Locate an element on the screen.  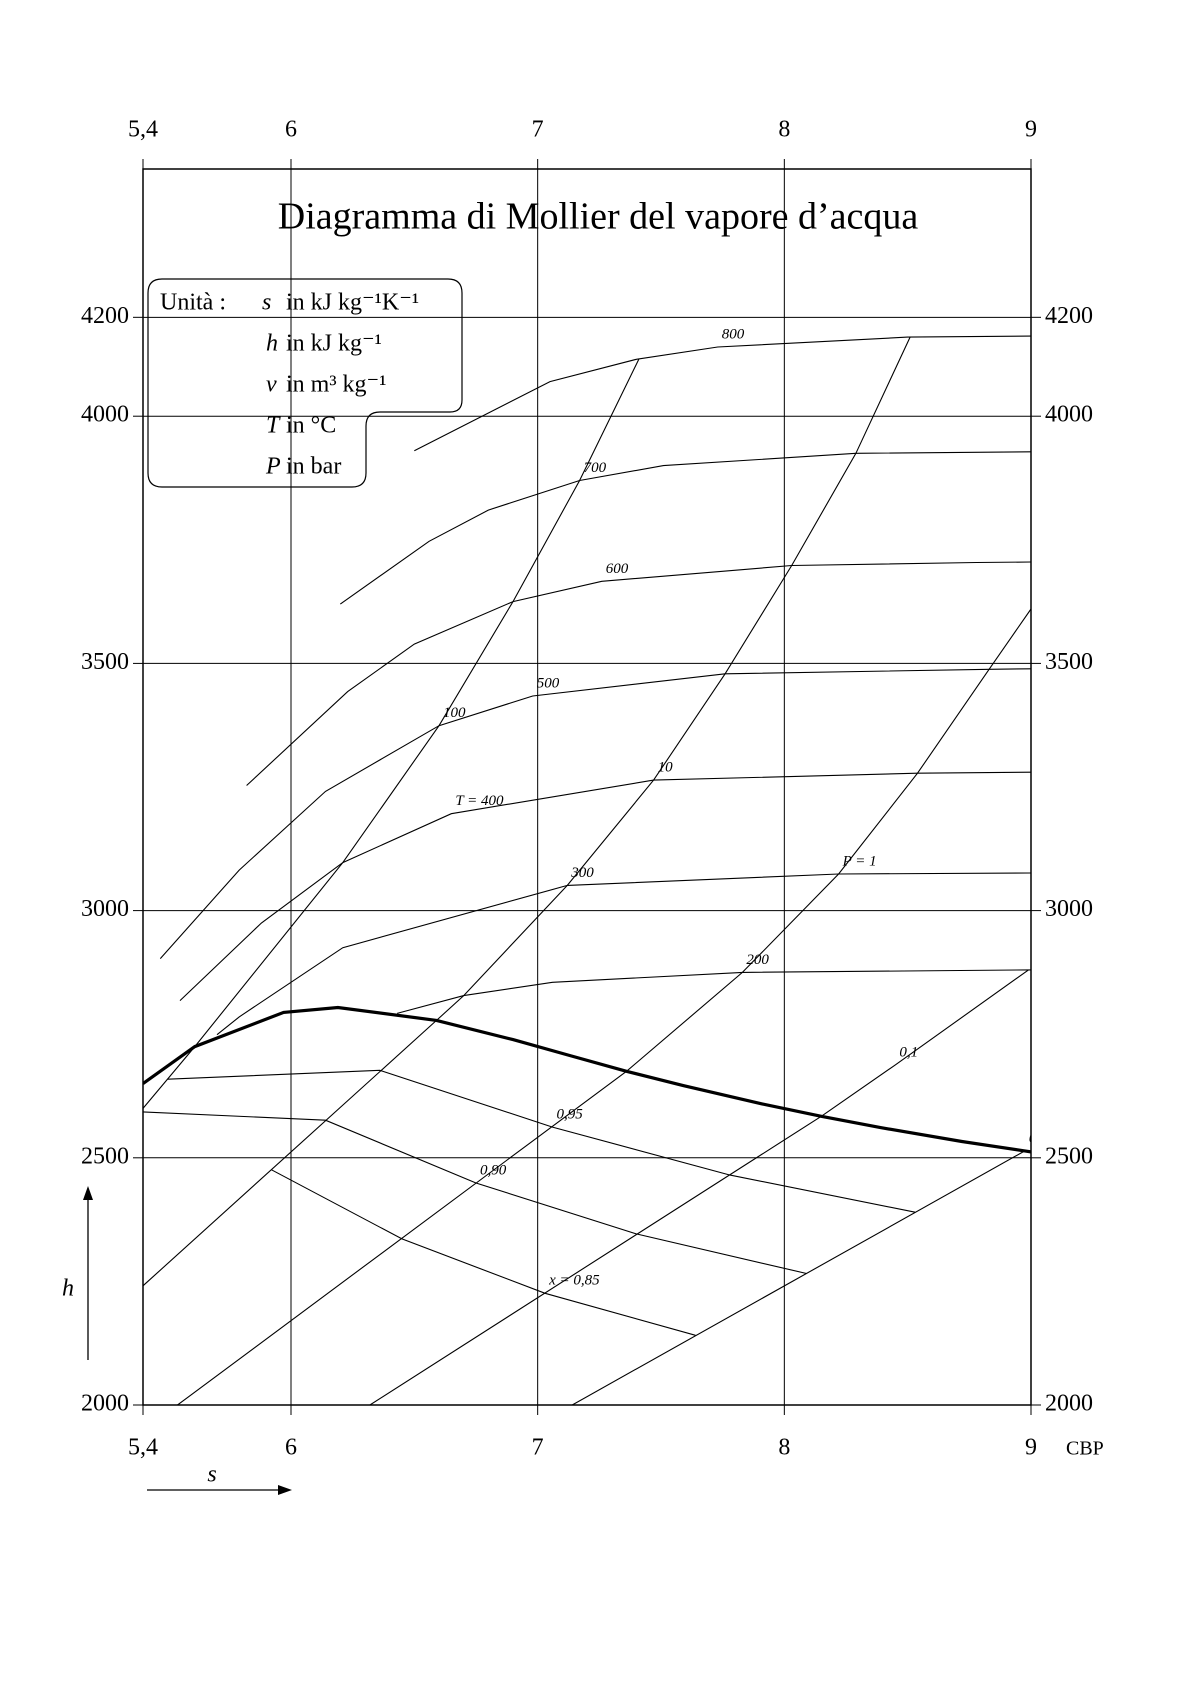
unit-text: in kJ kg⁻¹ is located at coordinates (334, 344).